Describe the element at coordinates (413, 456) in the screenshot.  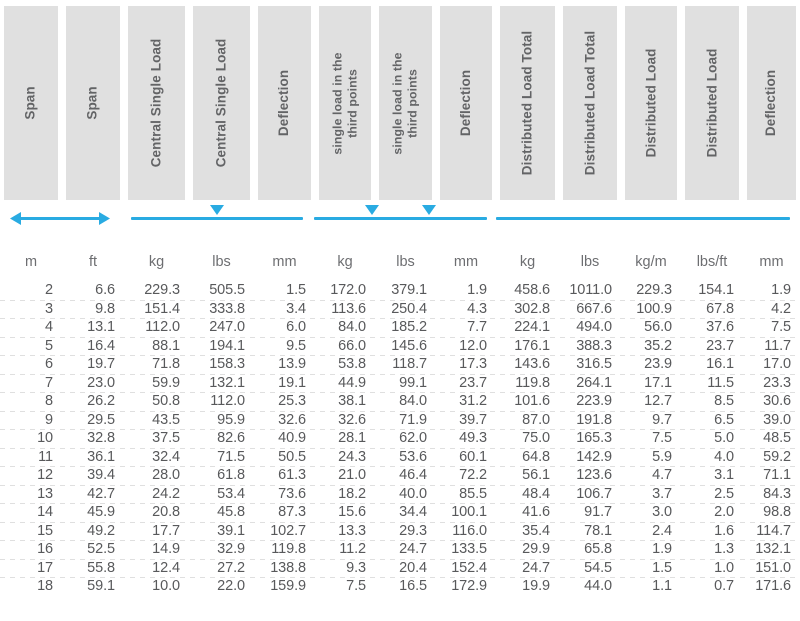
I see `table-cell: 53.6` at that location.